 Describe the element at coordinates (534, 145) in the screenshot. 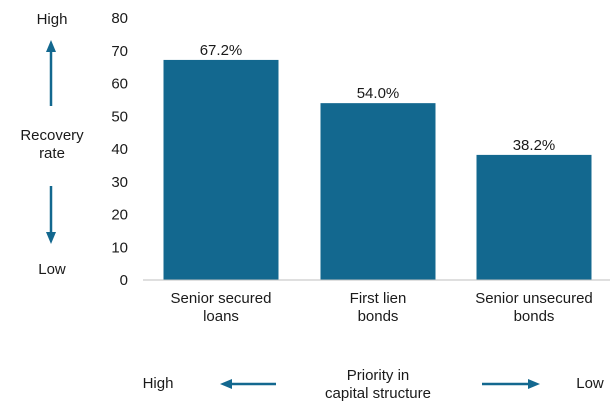

I see `bar-data-label: 38.2%` at that location.